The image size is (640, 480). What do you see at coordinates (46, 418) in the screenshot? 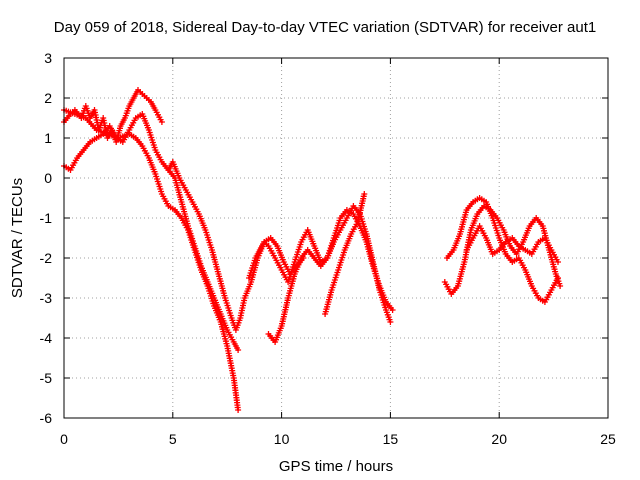
I see `y-tick-label: -6` at bounding box center [46, 418].